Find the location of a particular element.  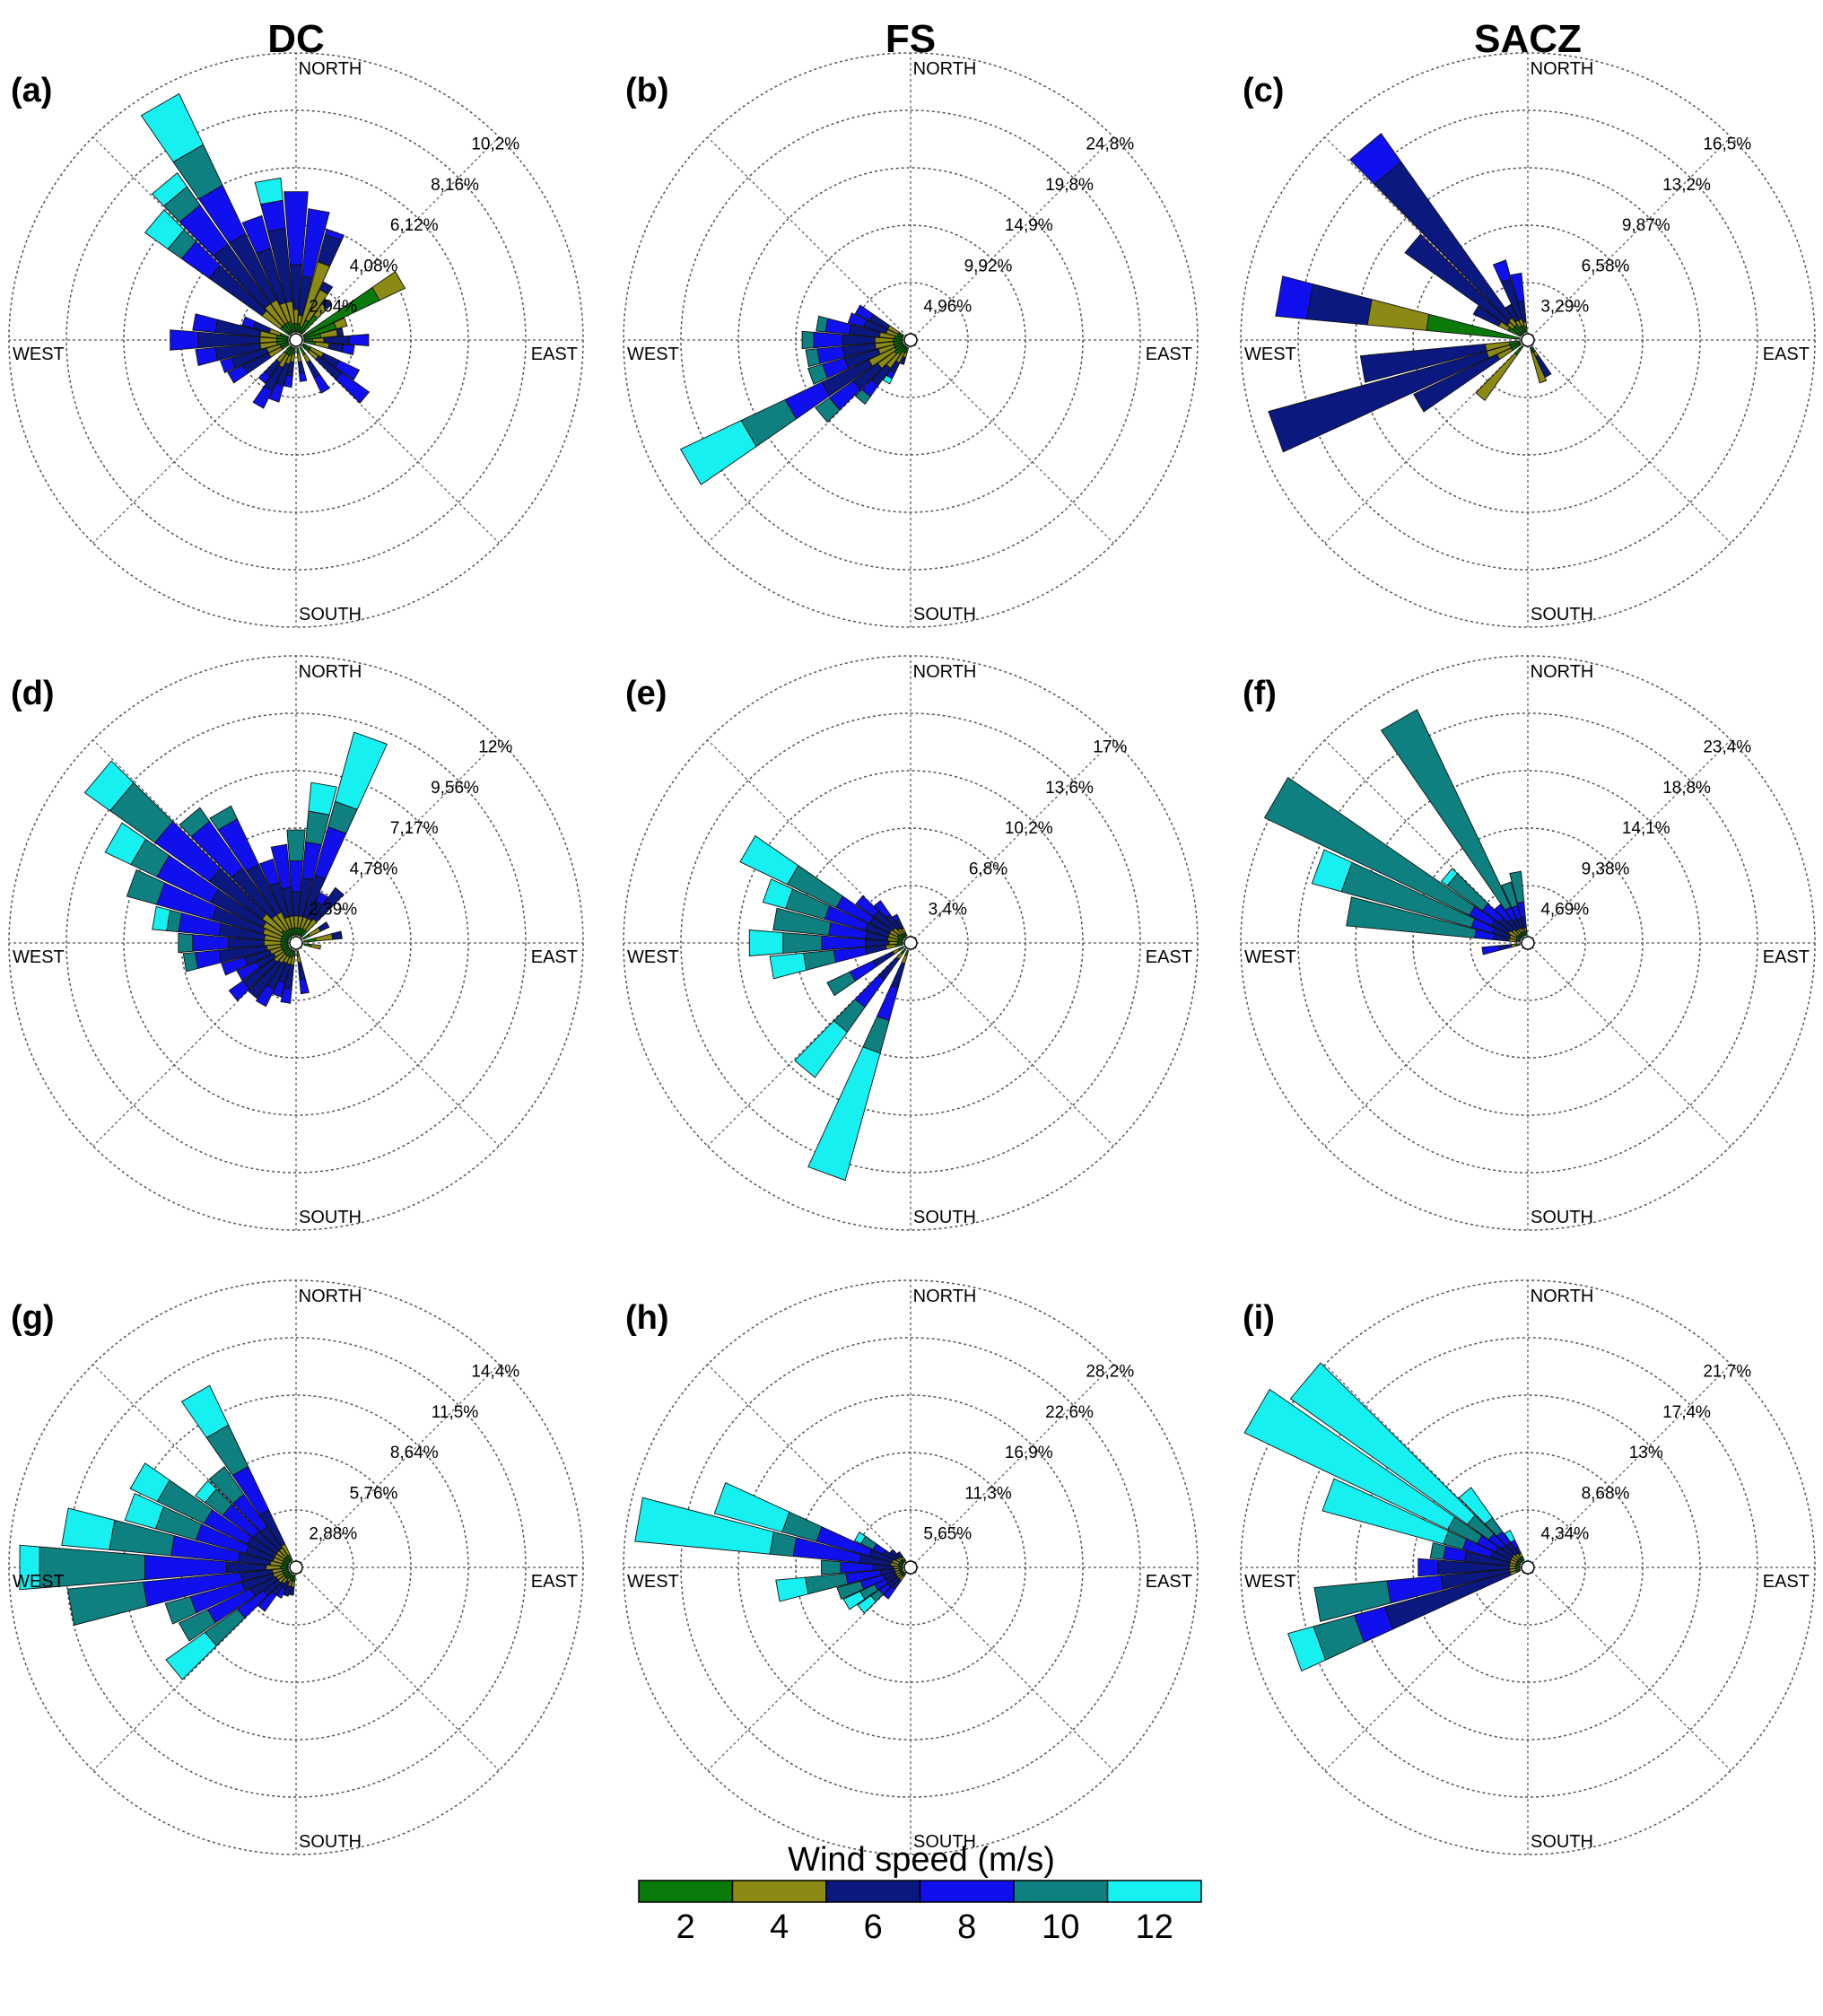

panel-label-a: (a) is located at coordinates (31, 90).